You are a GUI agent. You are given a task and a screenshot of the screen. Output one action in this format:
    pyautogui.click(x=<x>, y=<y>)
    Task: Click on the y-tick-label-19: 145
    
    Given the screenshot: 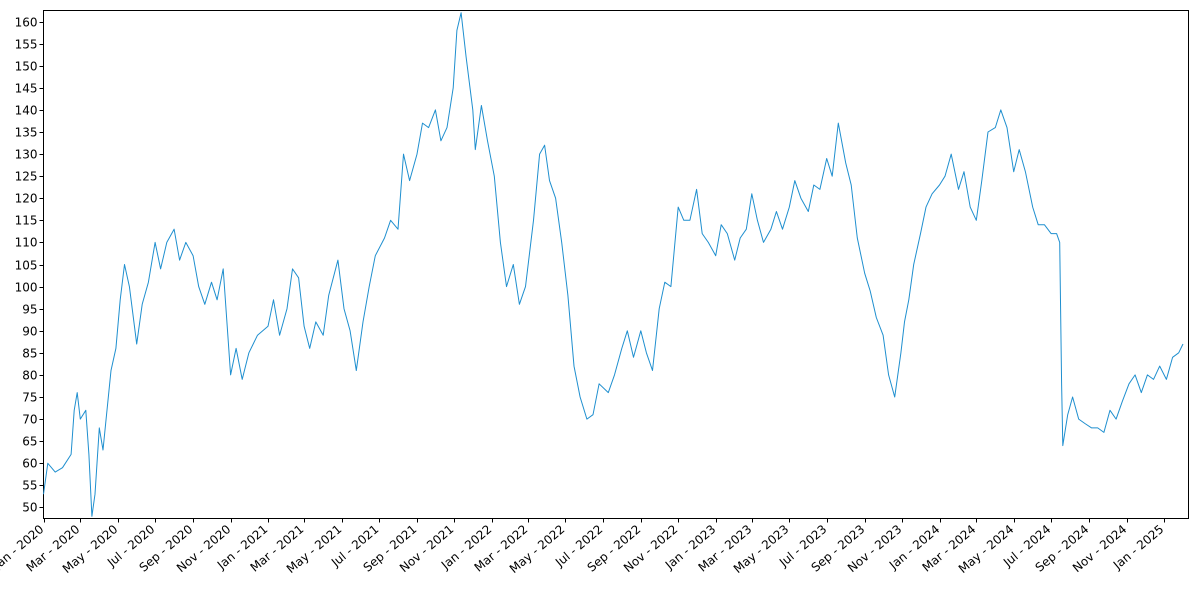 What is the action you would take?
    pyautogui.click(x=26, y=89)
    